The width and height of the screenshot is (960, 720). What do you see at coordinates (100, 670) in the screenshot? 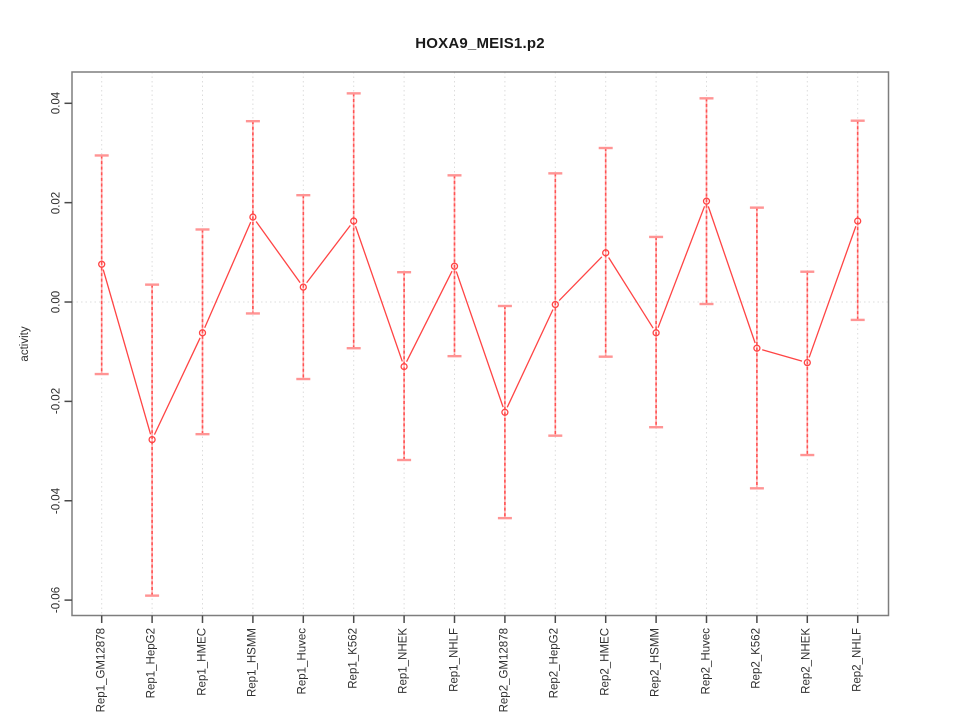
I see `x-tick-label: Rep1_GM12878` at bounding box center [100, 670].